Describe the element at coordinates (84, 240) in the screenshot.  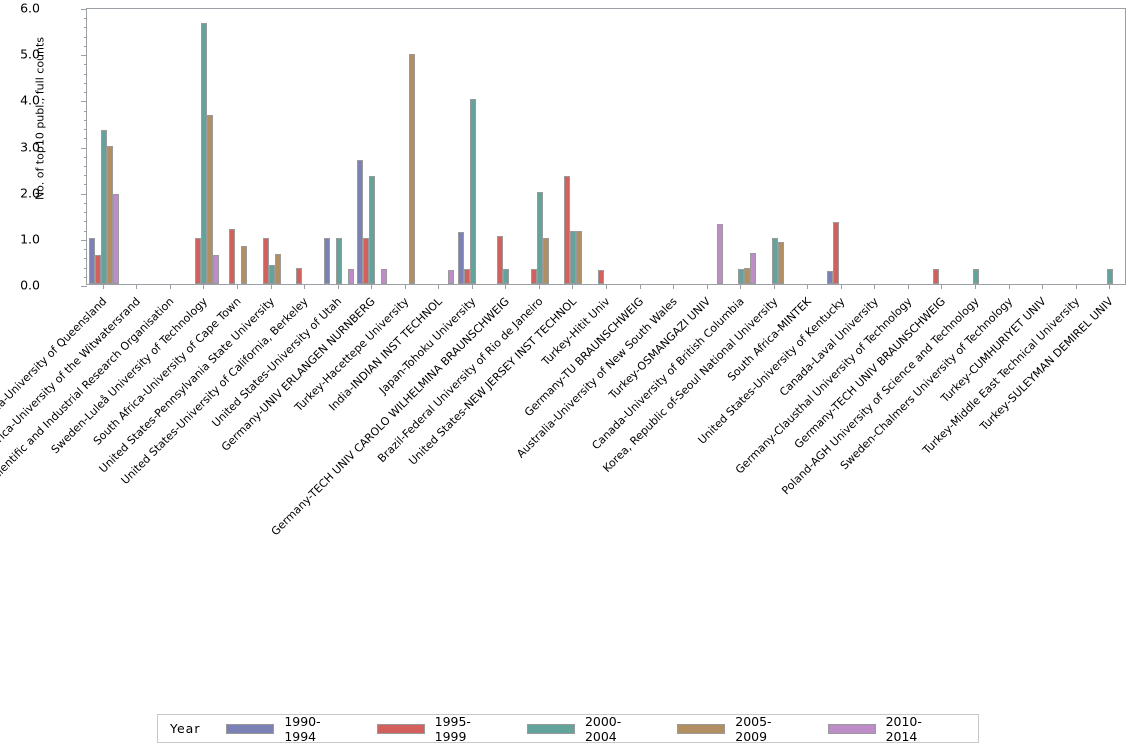
I see `y-tick-mark` at that location.